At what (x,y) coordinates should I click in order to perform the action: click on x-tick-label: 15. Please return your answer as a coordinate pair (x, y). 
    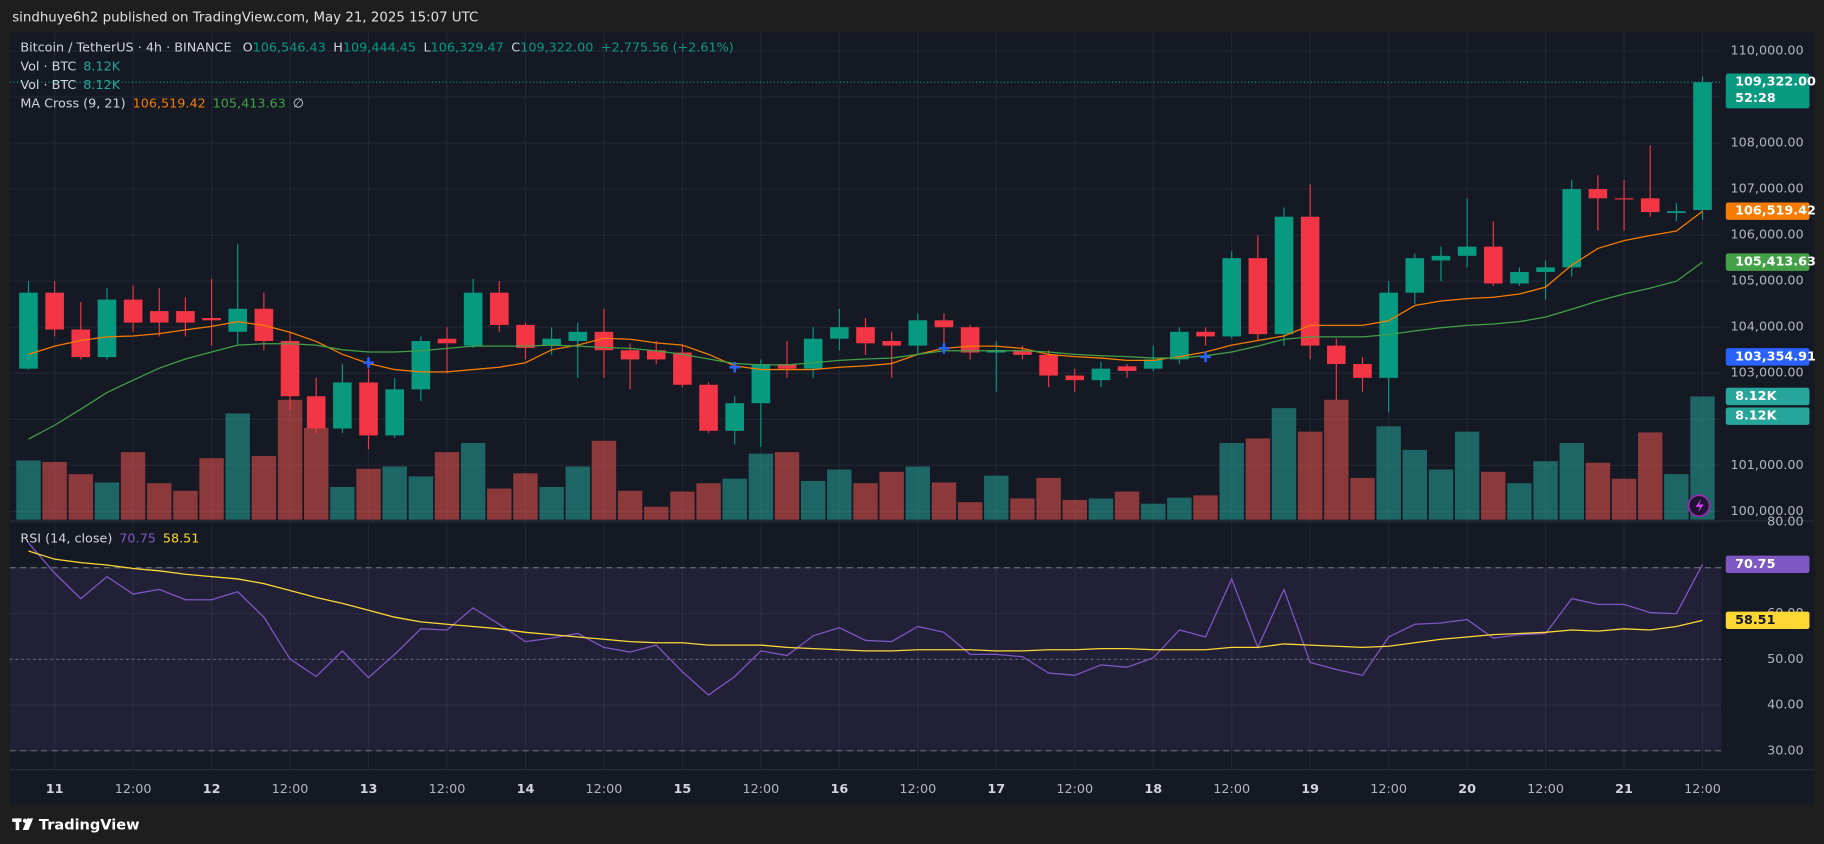
    Looking at the image, I should click on (683, 789).